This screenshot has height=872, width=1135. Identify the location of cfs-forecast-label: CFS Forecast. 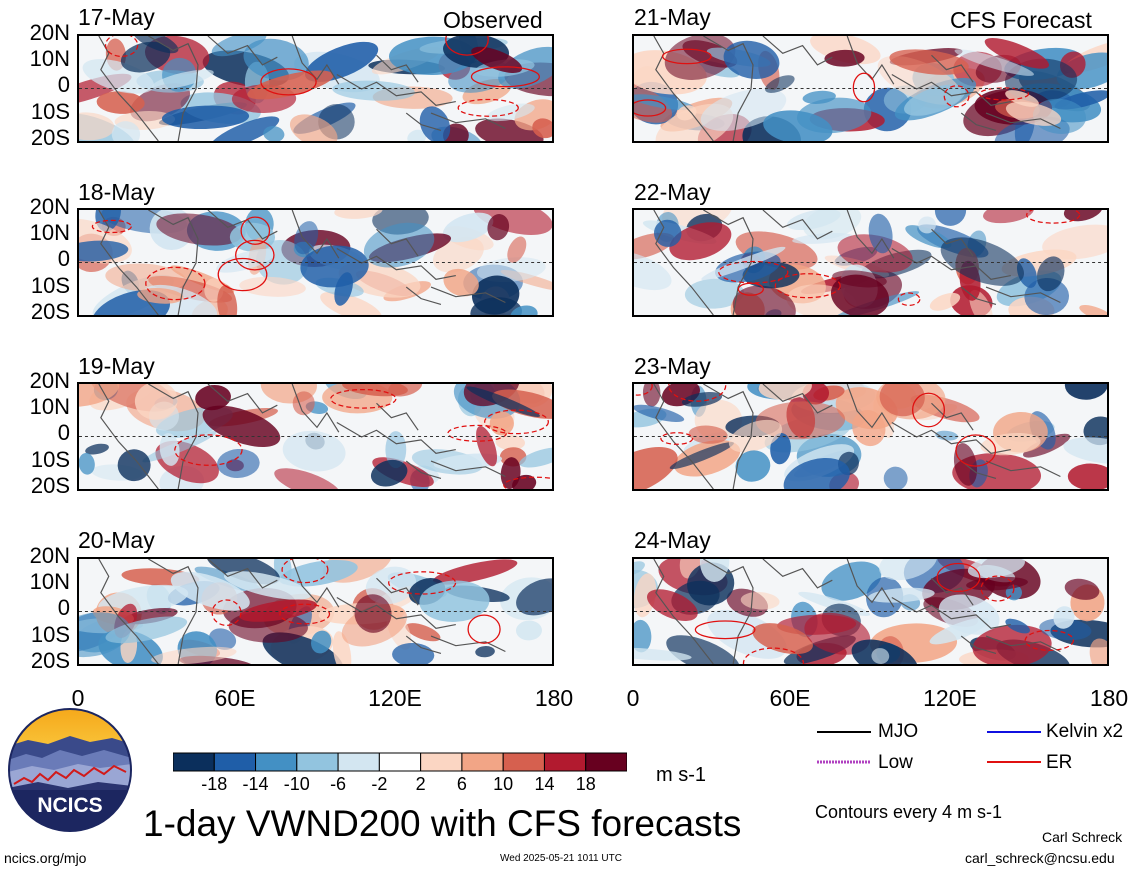
(1021, 20).